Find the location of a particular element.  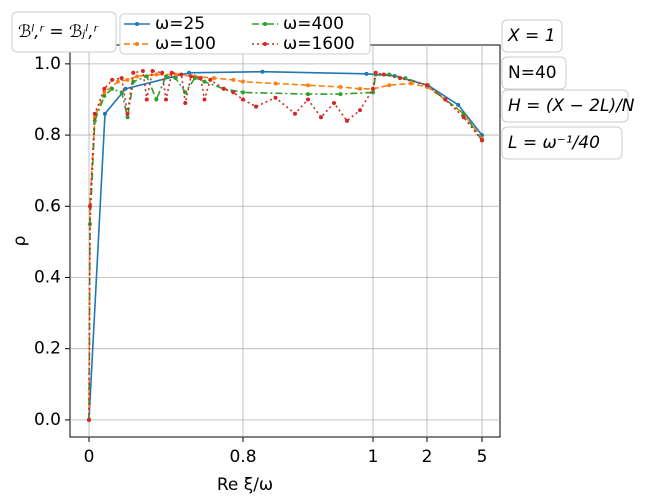

x-tick-label: 1 is located at coordinates (373, 457).